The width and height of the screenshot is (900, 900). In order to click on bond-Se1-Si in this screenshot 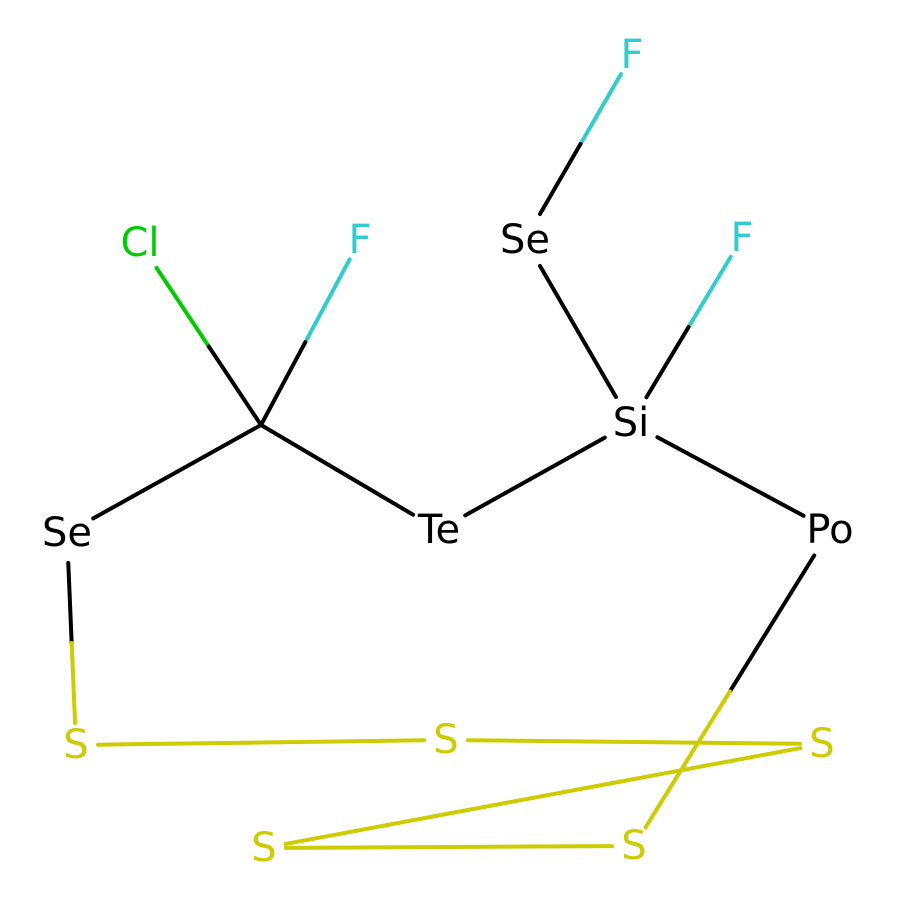, I will do `click(578, 331)`.